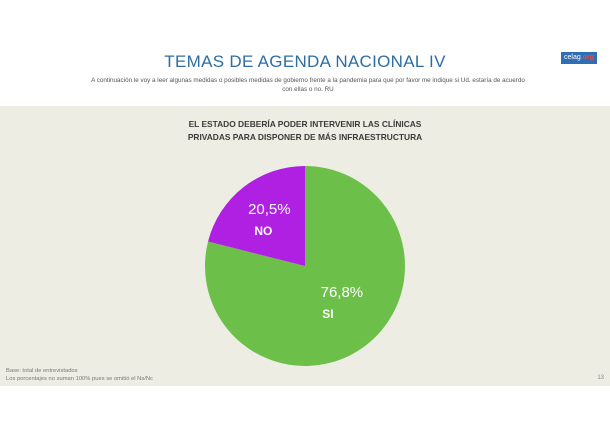  I want to click on footnote-base: Base: total de entrevistados, so click(42, 371).